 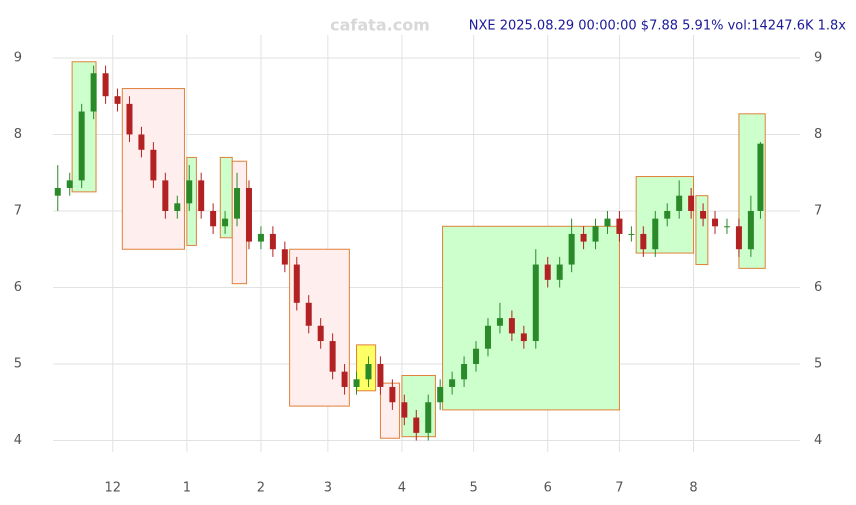 What do you see at coordinates (473, 488) in the screenshot?
I see `x-tick-label: 5` at bounding box center [473, 488].